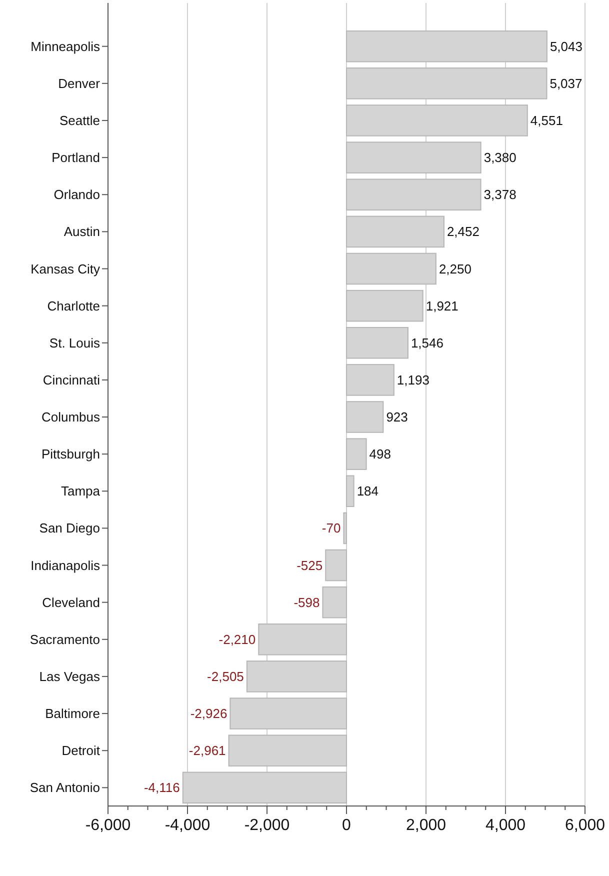 The height and width of the screenshot is (876, 609). What do you see at coordinates (380, 454) in the screenshot?
I see `data-label: 498` at bounding box center [380, 454].